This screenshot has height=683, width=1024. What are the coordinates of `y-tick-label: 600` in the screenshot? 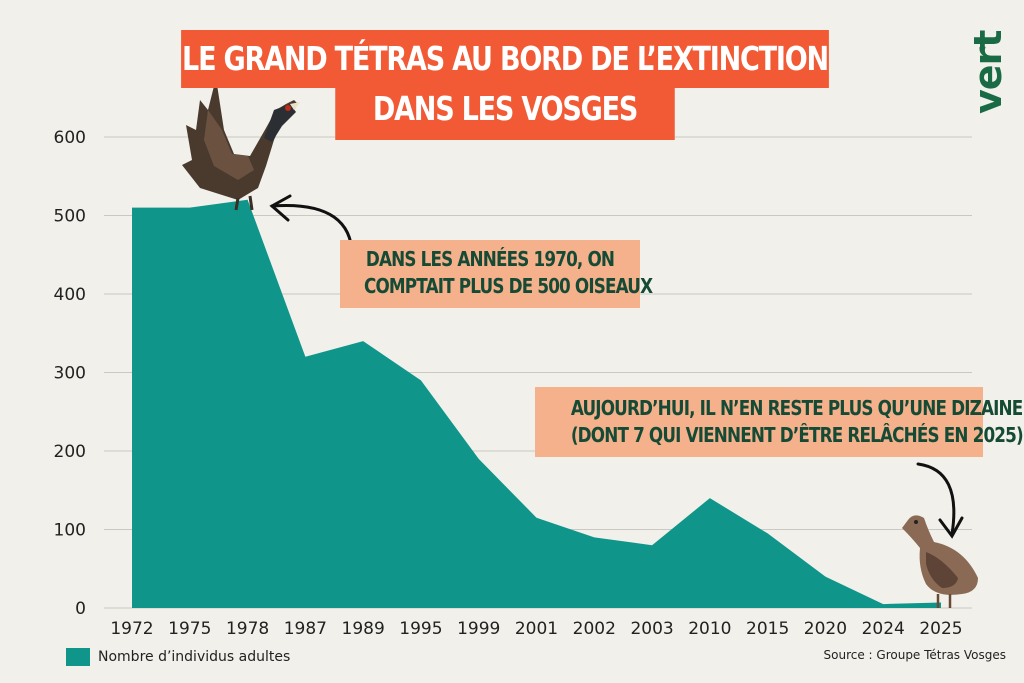 It's located at (70, 138).